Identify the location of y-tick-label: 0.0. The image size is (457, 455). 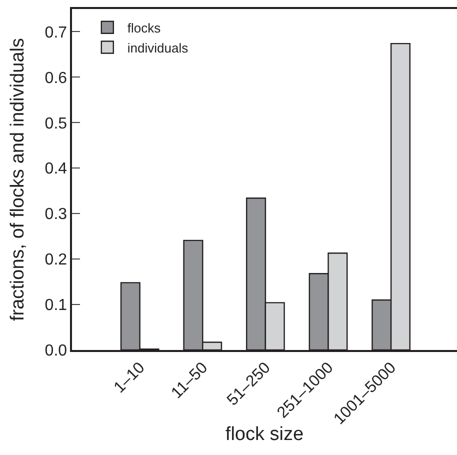
(56, 351).